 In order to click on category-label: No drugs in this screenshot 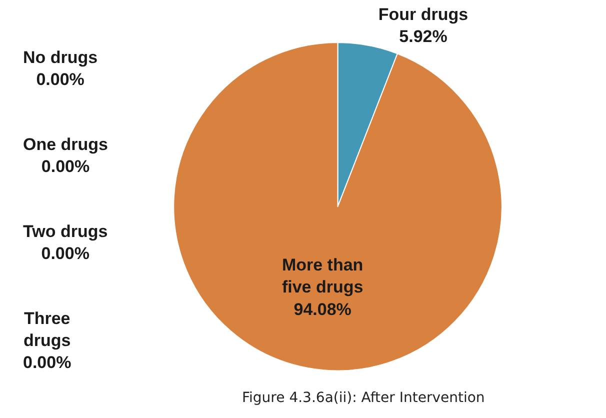, I will do `click(60, 57)`.